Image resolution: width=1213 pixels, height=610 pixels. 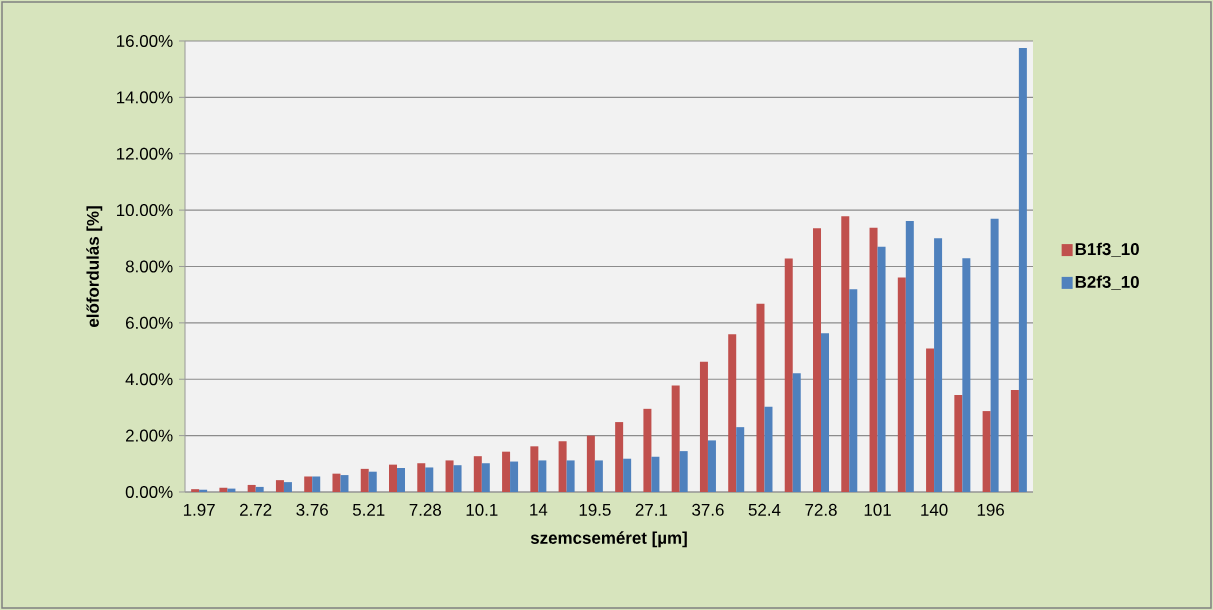 I want to click on y-tick-label: 2.00%, so click(x=149, y=435).